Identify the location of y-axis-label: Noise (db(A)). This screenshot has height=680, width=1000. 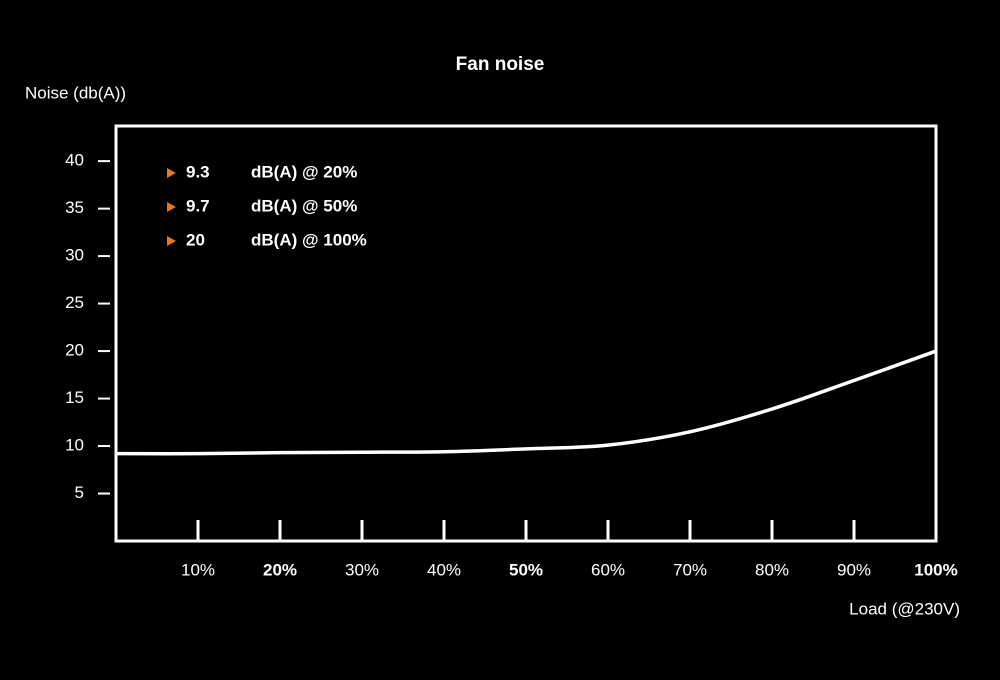
(75, 92).